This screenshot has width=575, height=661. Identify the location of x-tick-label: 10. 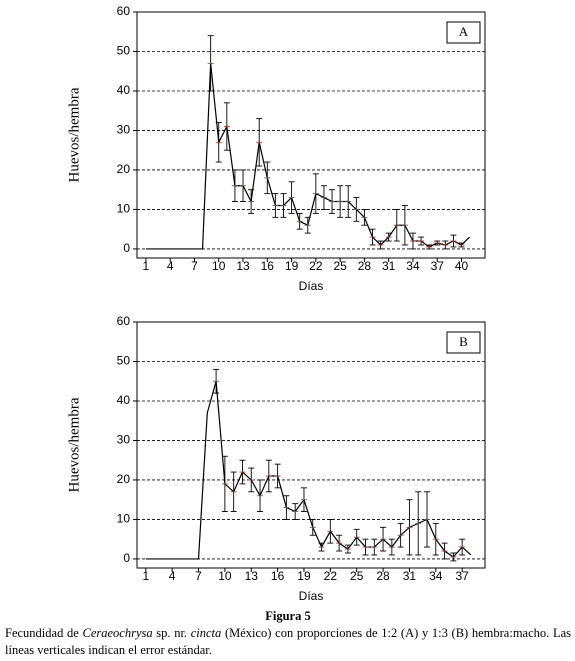
(225, 576).